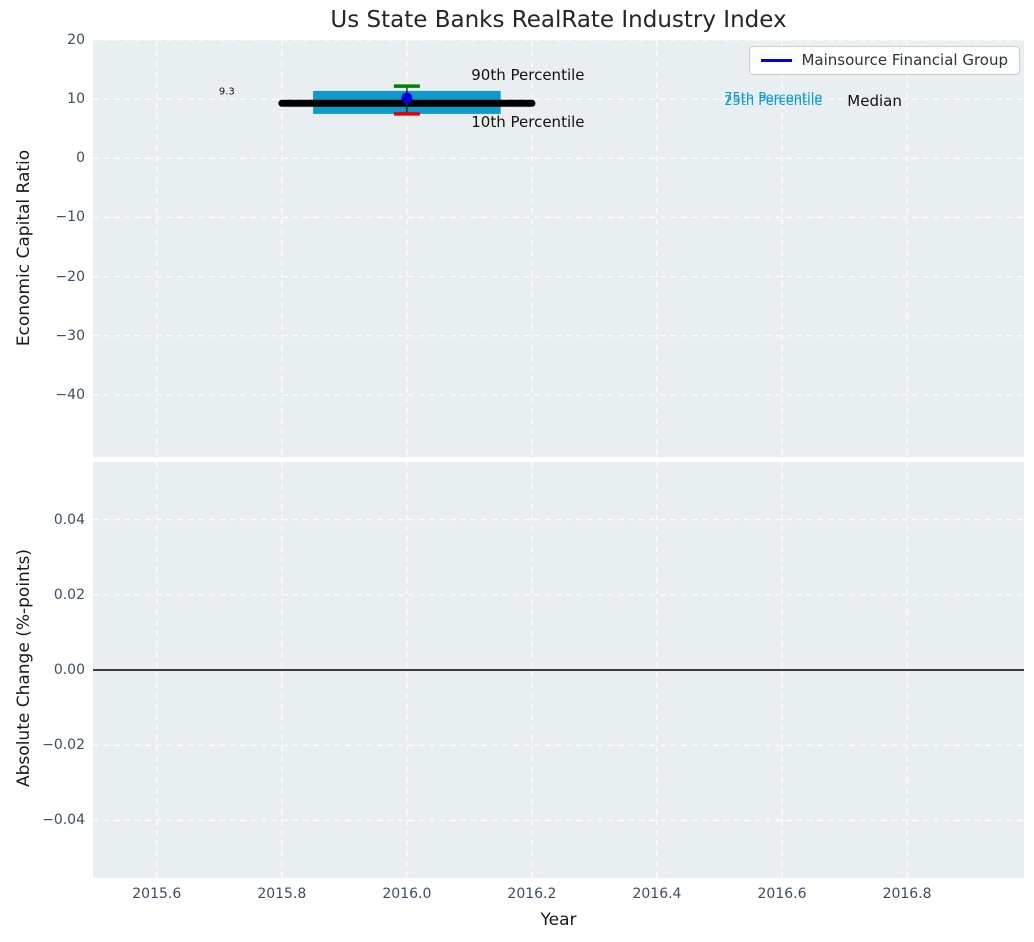  Describe the element at coordinates (69, 519) in the screenshot. I see `y-tick-label-bottom: 0.04` at that location.